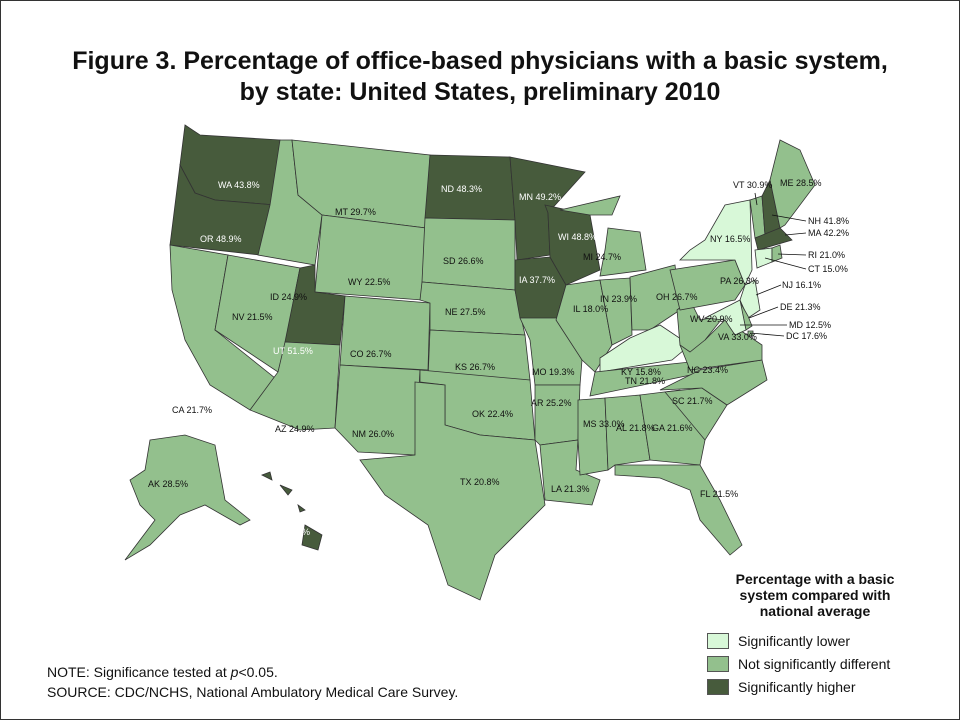 This screenshot has width=960, height=720. I want to click on note-italic: p, so click(234, 672).